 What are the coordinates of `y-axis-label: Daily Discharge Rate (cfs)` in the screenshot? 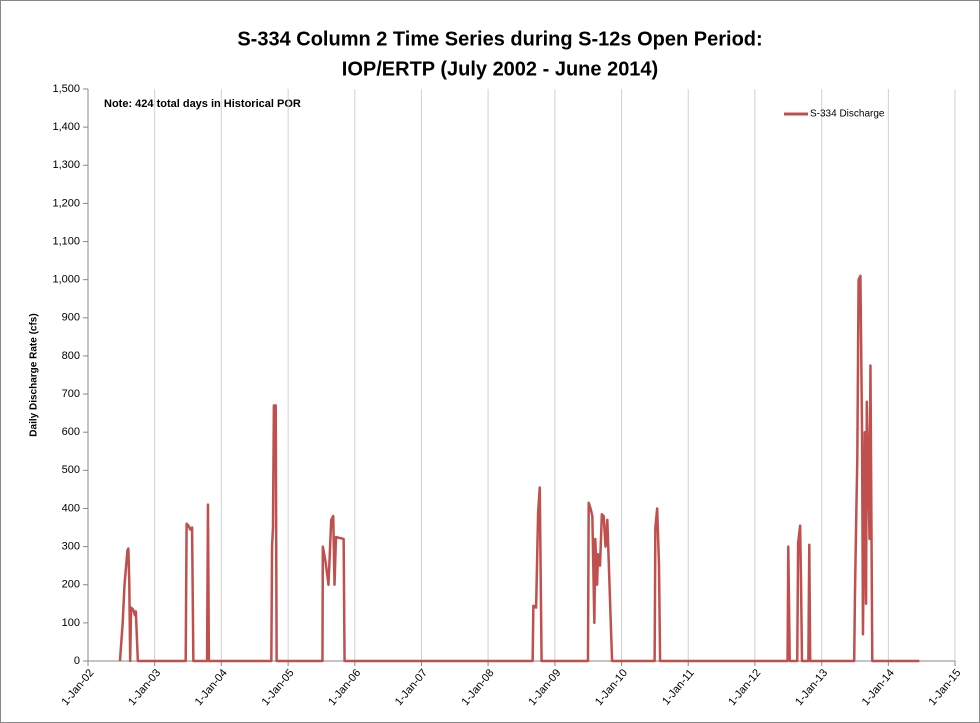 It's located at (34, 374).